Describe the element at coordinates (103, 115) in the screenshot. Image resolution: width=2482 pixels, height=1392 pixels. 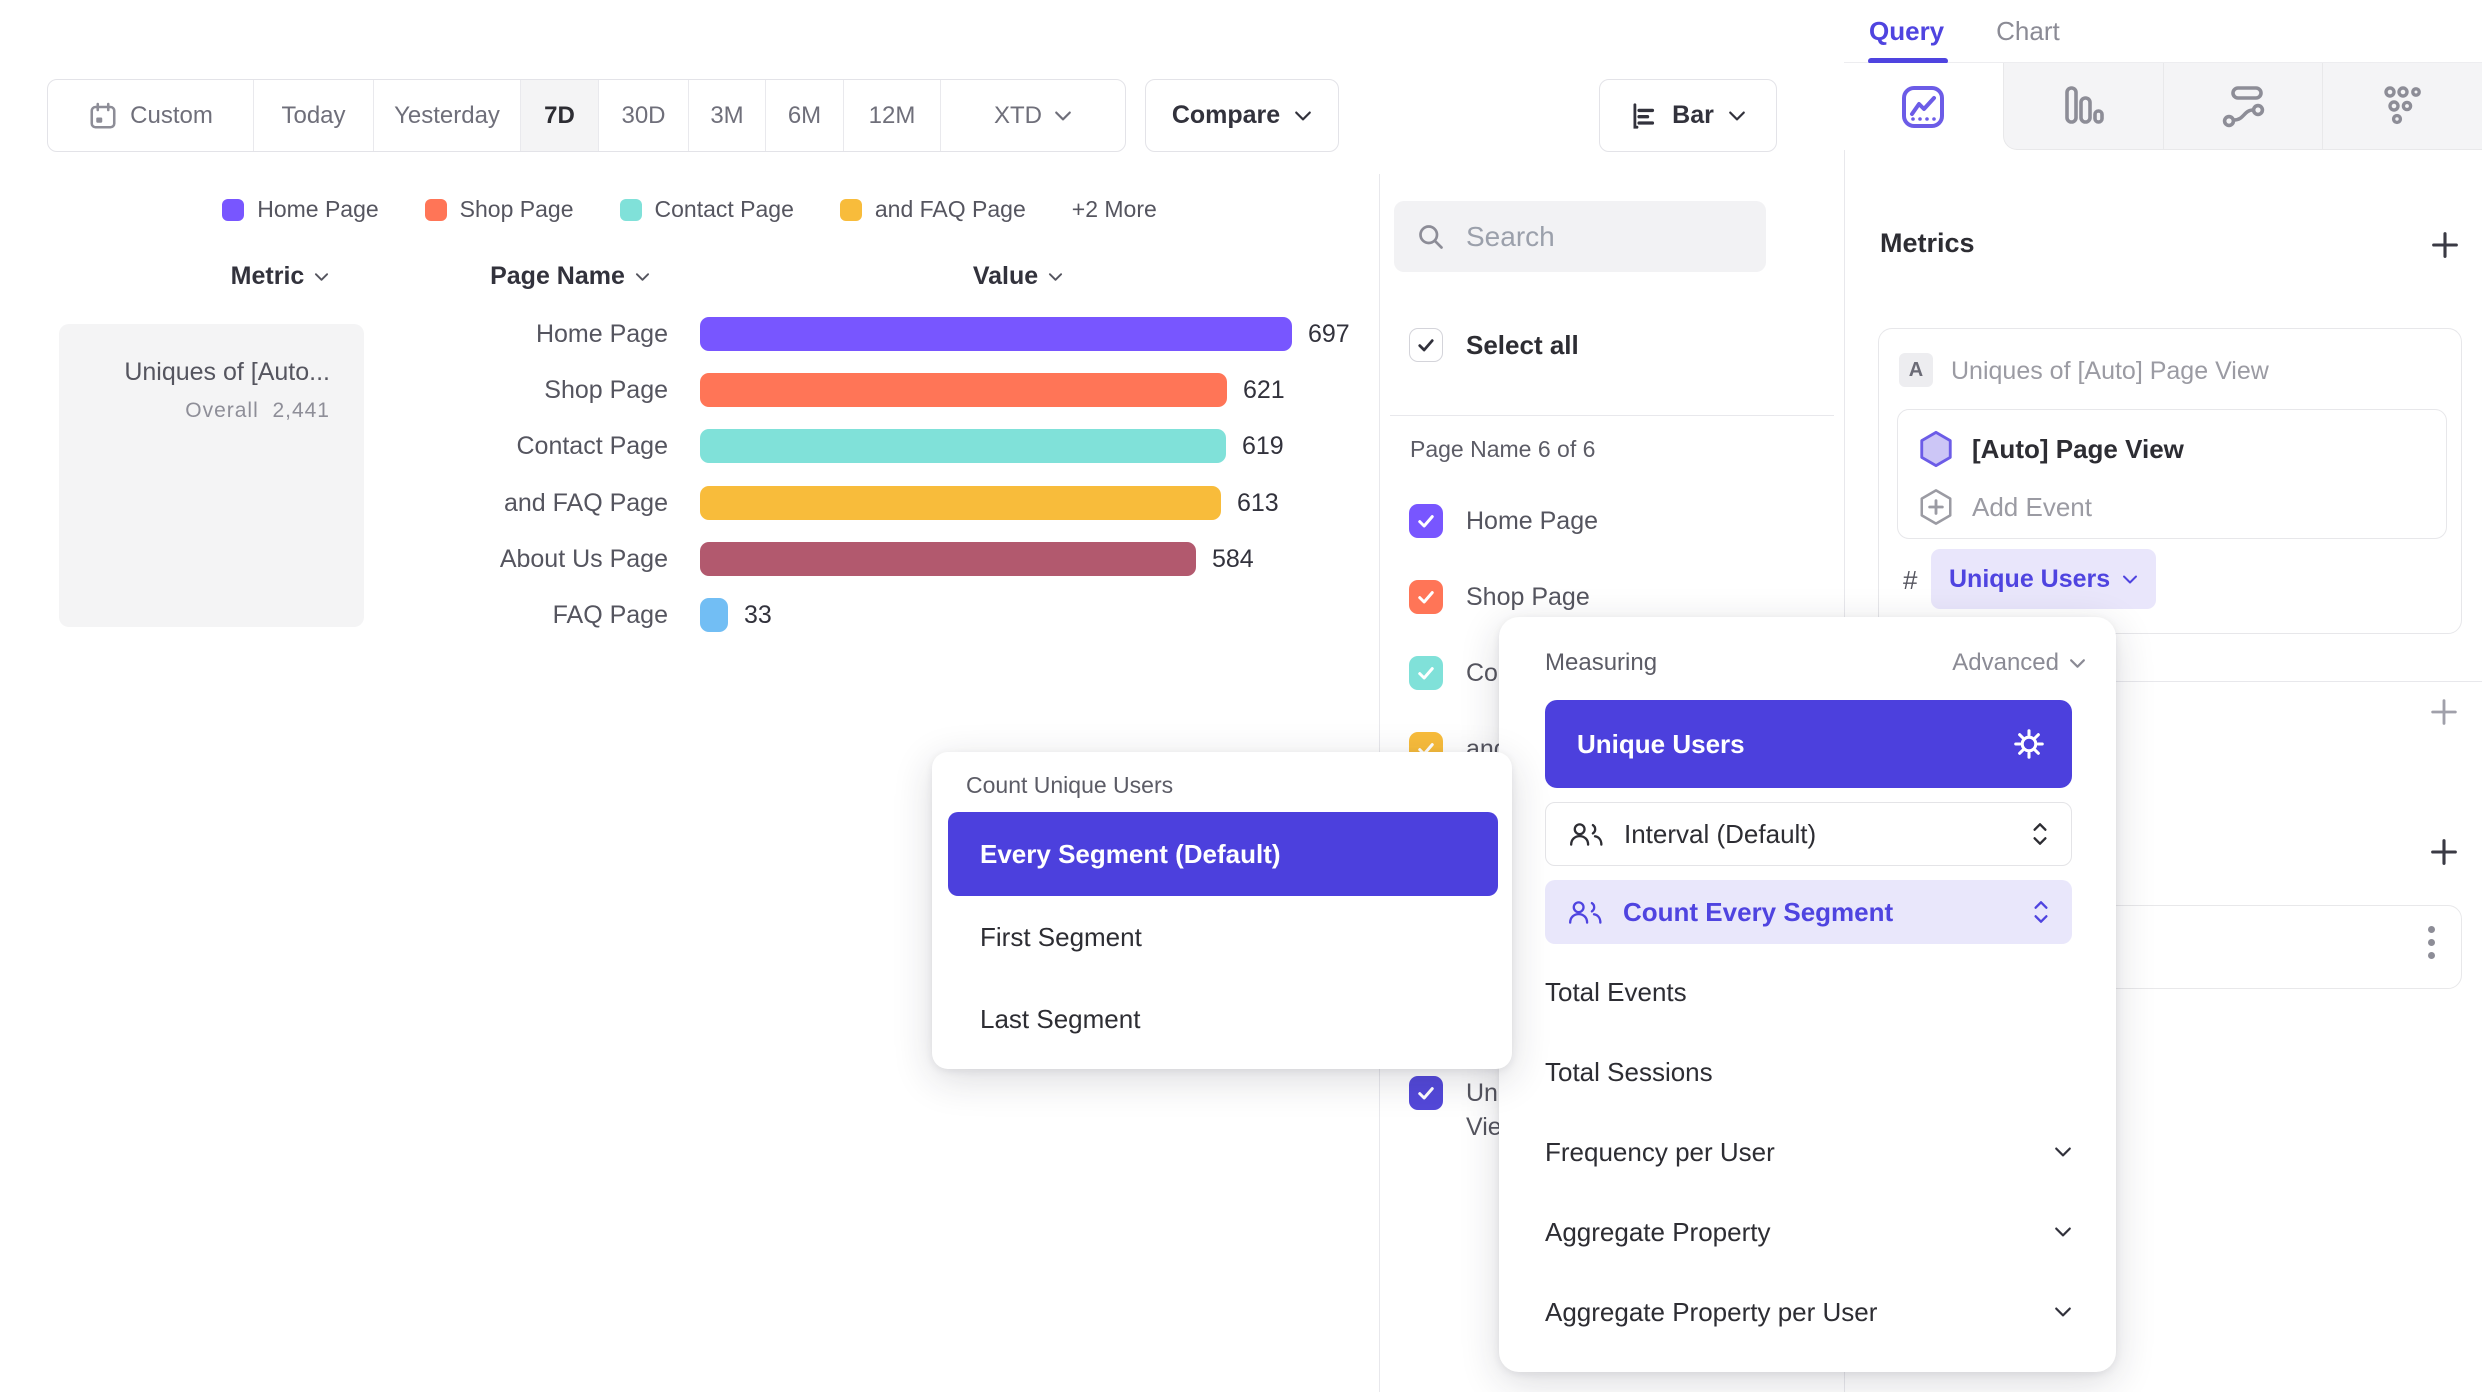
I see `calendar-icon` at that location.